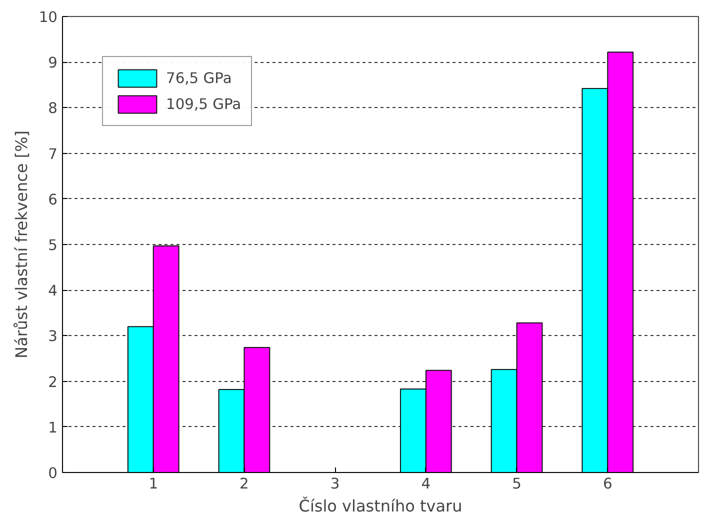 Image resolution: width=710 pixels, height=522 pixels. What do you see at coordinates (21, 244) in the screenshot?
I see `y-axis-title: Nárůst vlastní frekvence [%]` at bounding box center [21, 244].